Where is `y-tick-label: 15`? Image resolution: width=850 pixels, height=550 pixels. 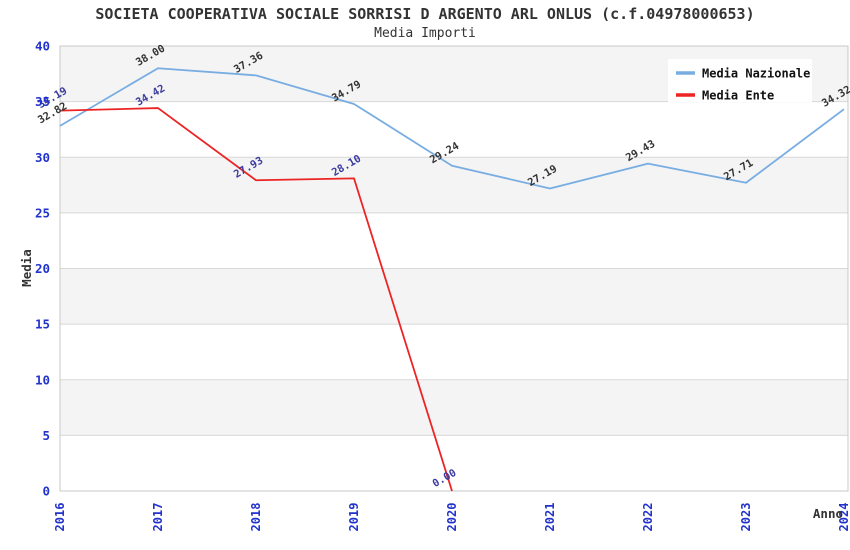 y-tick-label: 15 is located at coordinates (42, 324).